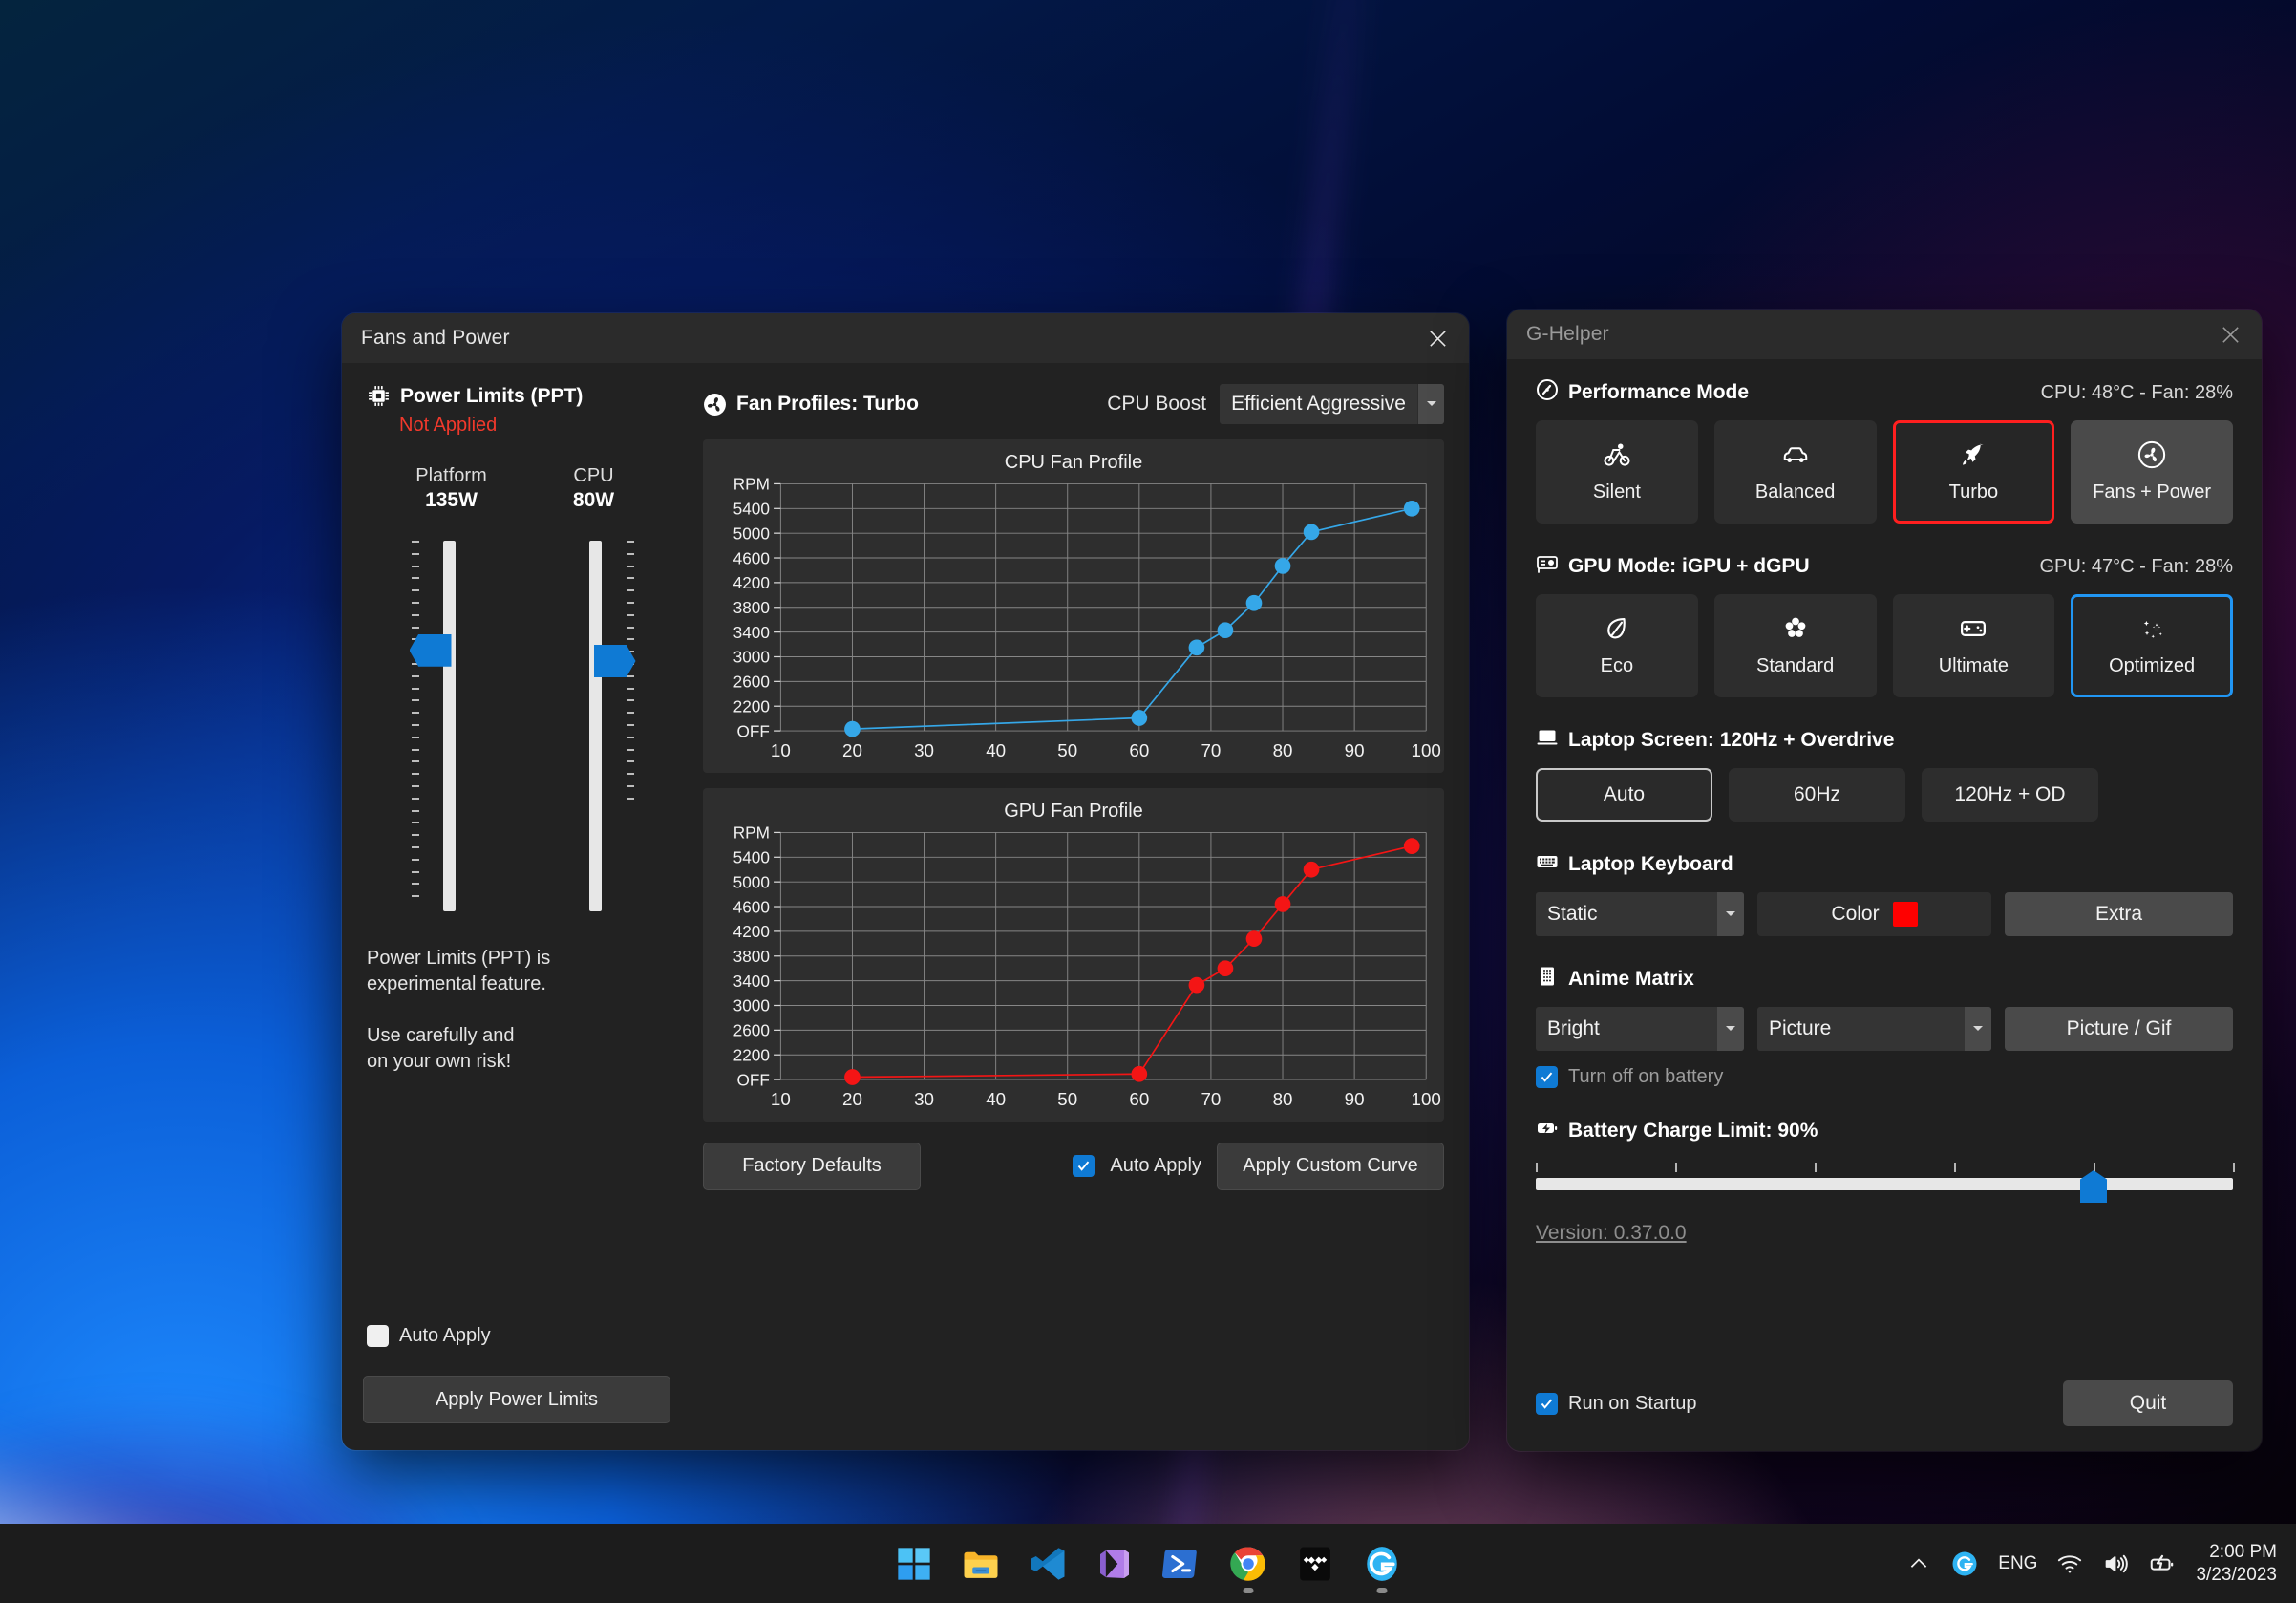 The height and width of the screenshot is (1603, 2296). What do you see at coordinates (1795, 665) in the screenshot?
I see `gpu-tile-standard-label: Standard` at bounding box center [1795, 665].